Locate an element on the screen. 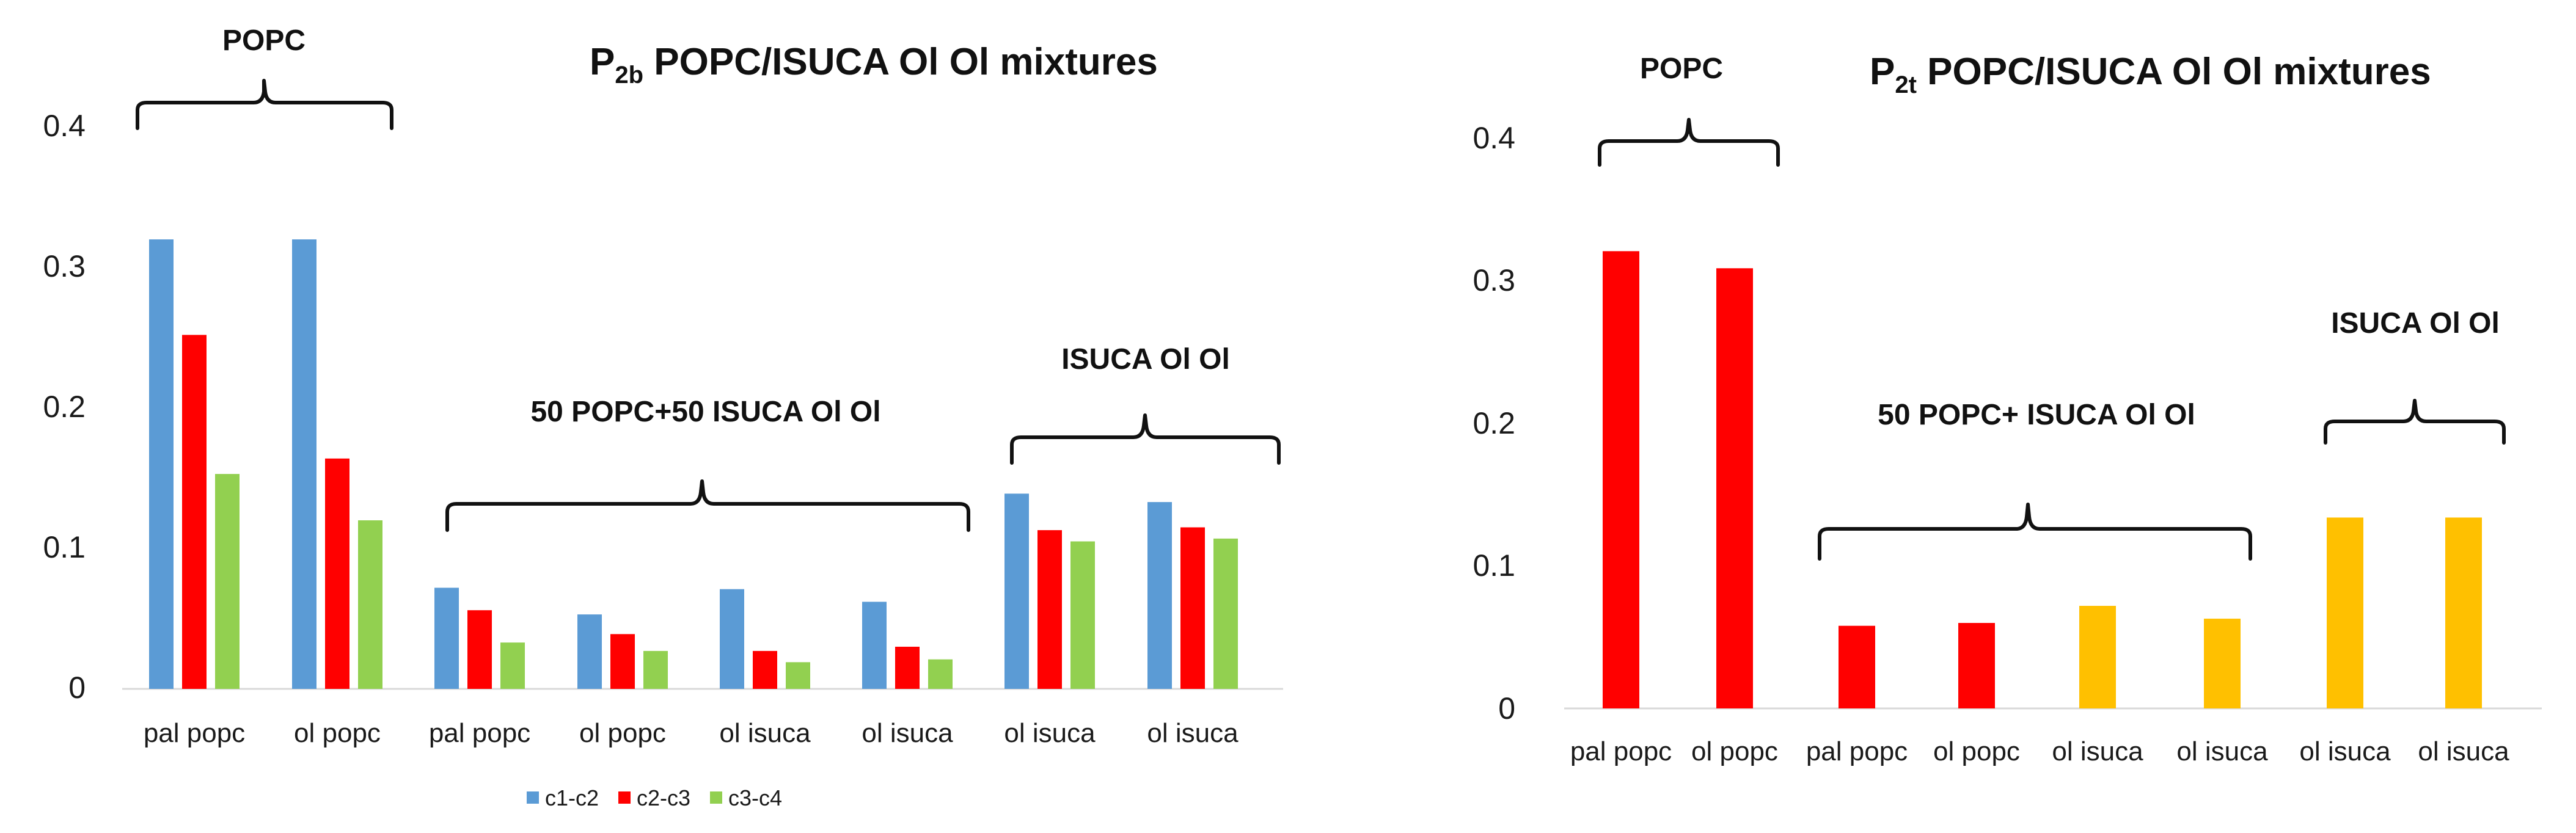  legend-item-c2-c3: c2-c3 is located at coordinates (654, 797).